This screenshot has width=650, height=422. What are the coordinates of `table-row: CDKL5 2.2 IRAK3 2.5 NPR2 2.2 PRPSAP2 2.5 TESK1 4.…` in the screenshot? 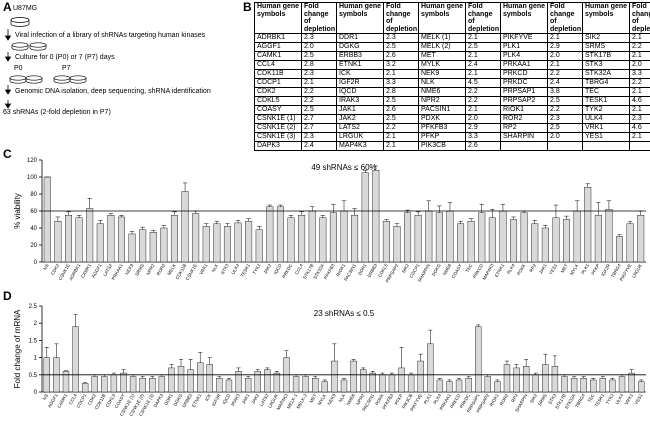 It's located at (452, 101).